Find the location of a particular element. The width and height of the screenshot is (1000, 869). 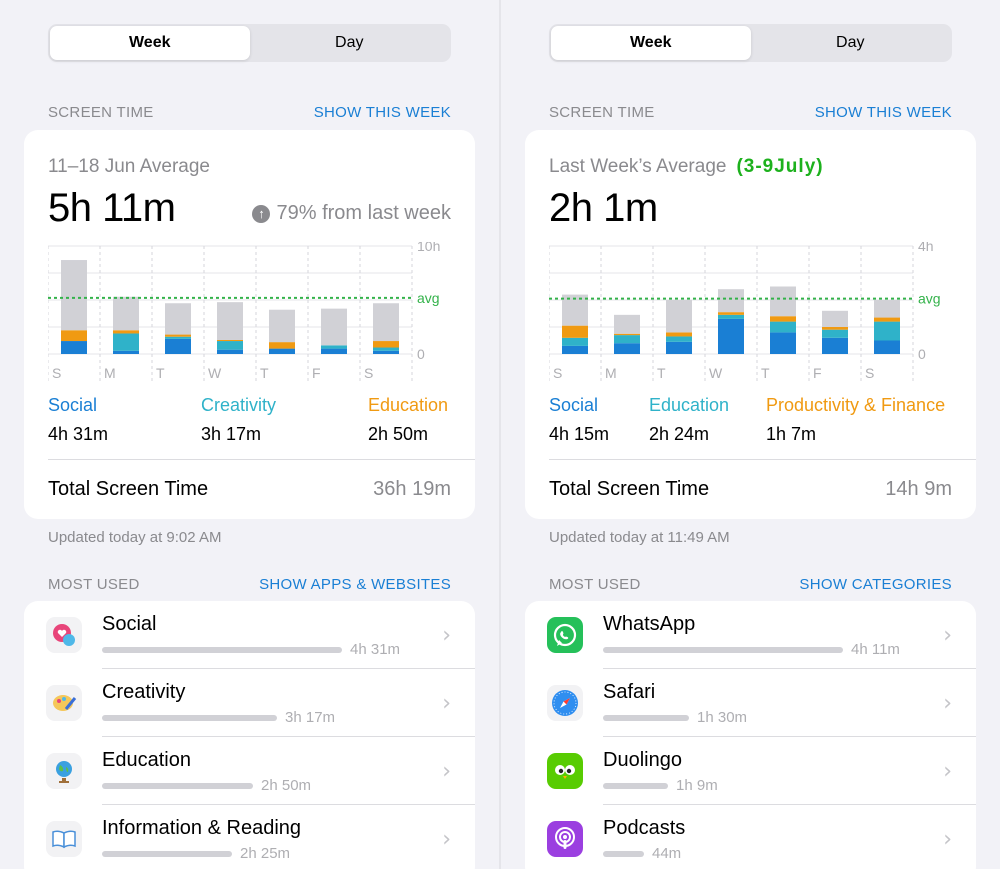

category-total: Social 4h 15m is located at coordinates (579, 420).